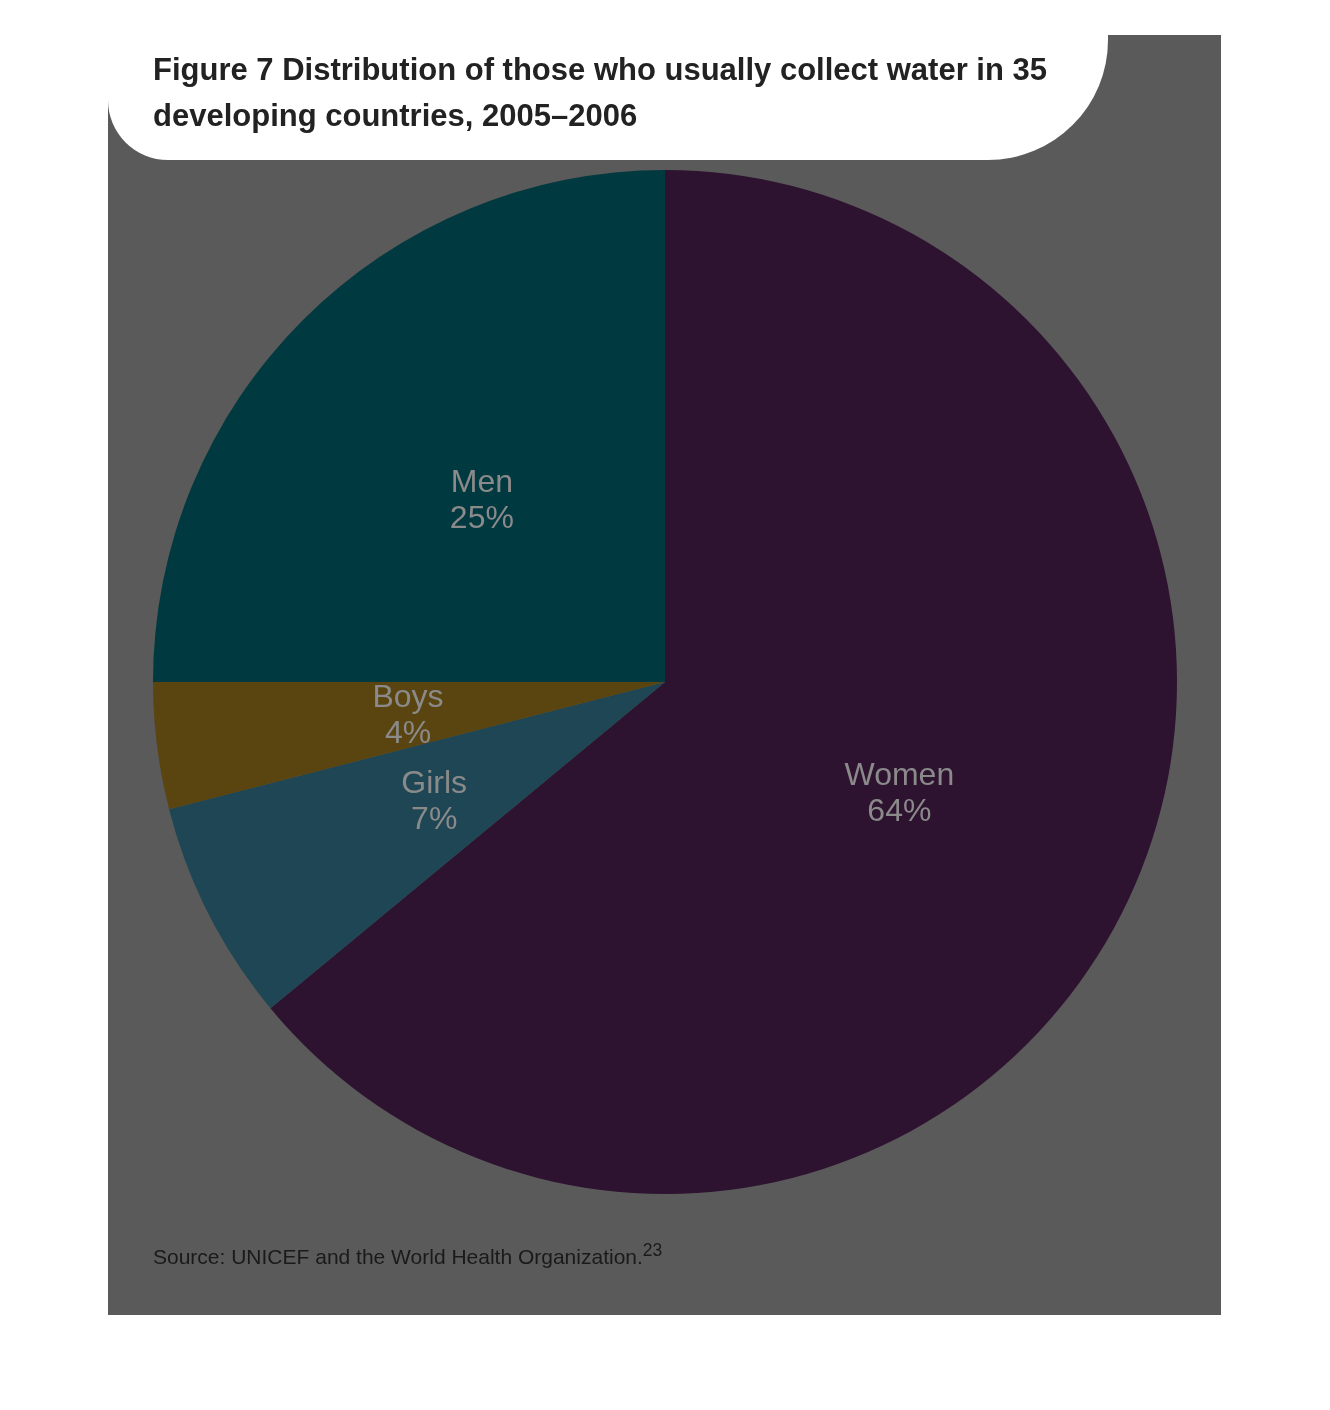  Describe the element at coordinates (434, 817) in the screenshot. I see `data-label: 7%` at that location.